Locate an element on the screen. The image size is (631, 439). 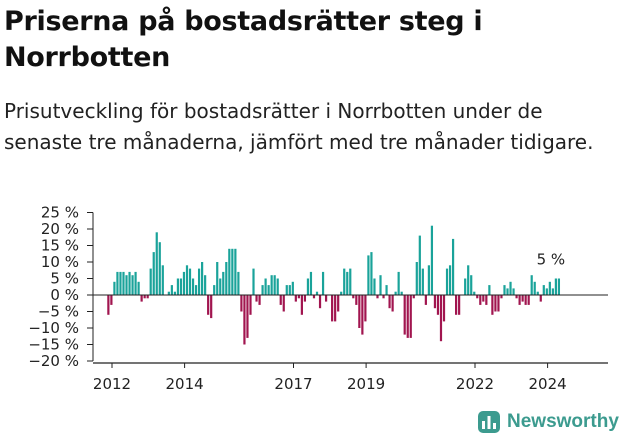
last-value-annotation: 5 % is located at coordinates (551, 260).